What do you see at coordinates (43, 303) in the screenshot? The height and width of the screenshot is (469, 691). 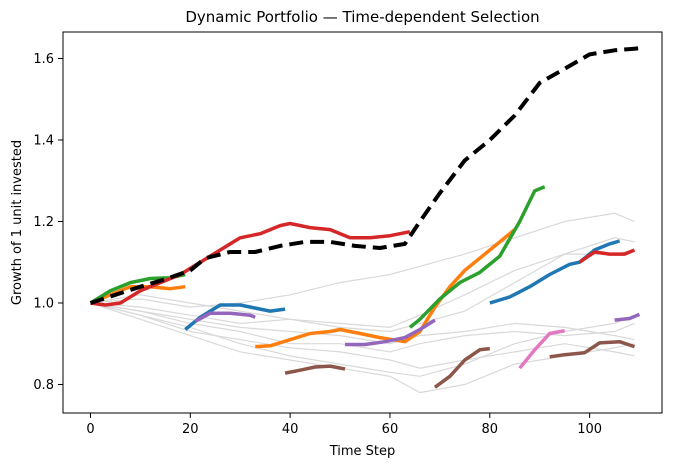 I see `y-tick-label: 1.0` at bounding box center [43, 303].